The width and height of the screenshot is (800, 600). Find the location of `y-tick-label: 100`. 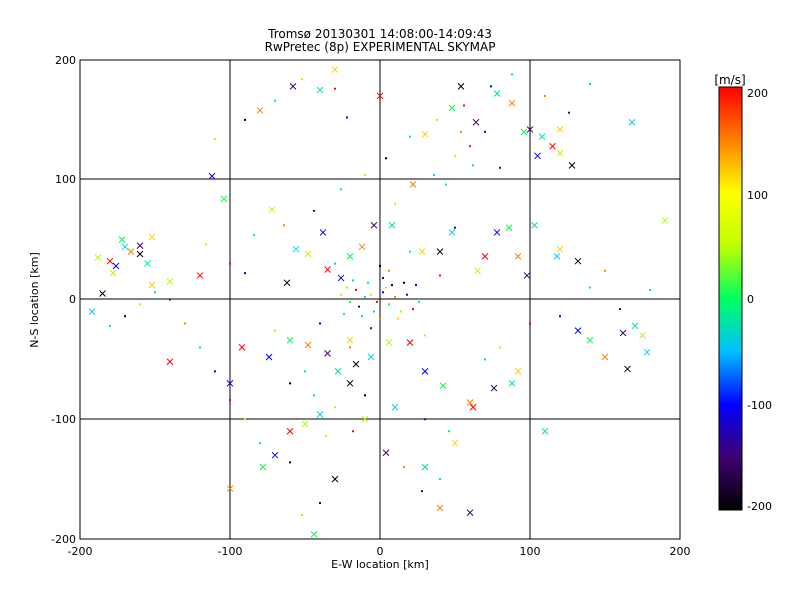

y-tick-label: 100 is located at coordinates (65, 179).